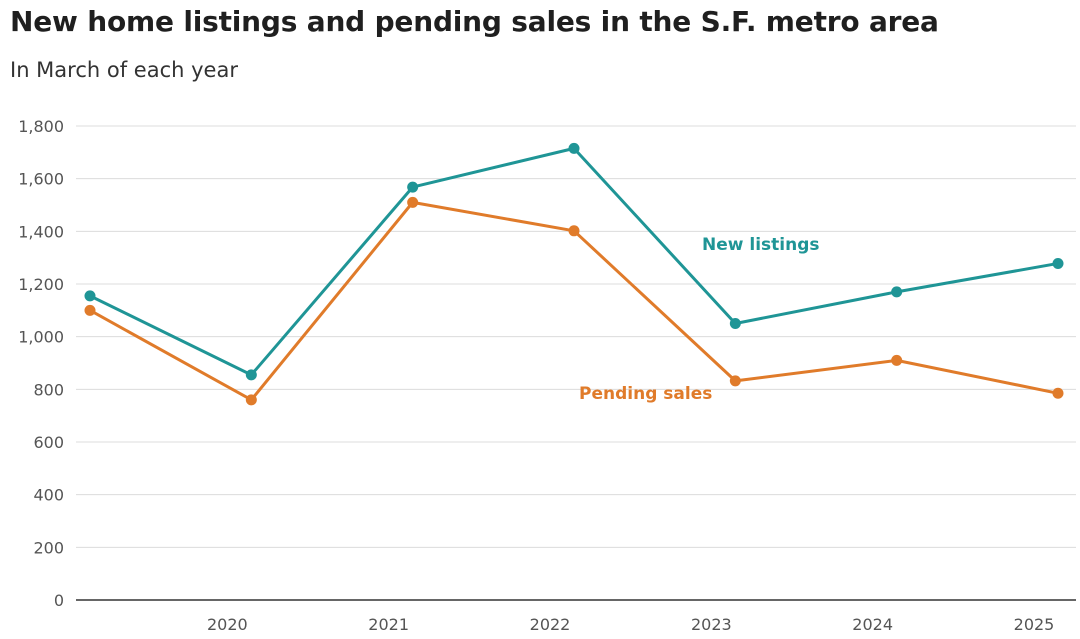 This screenshot has height=639, width=1080. Describe the element at coordinates (1058, 393) in the screenshot. I see `point-pending-sales-2025` at that location.